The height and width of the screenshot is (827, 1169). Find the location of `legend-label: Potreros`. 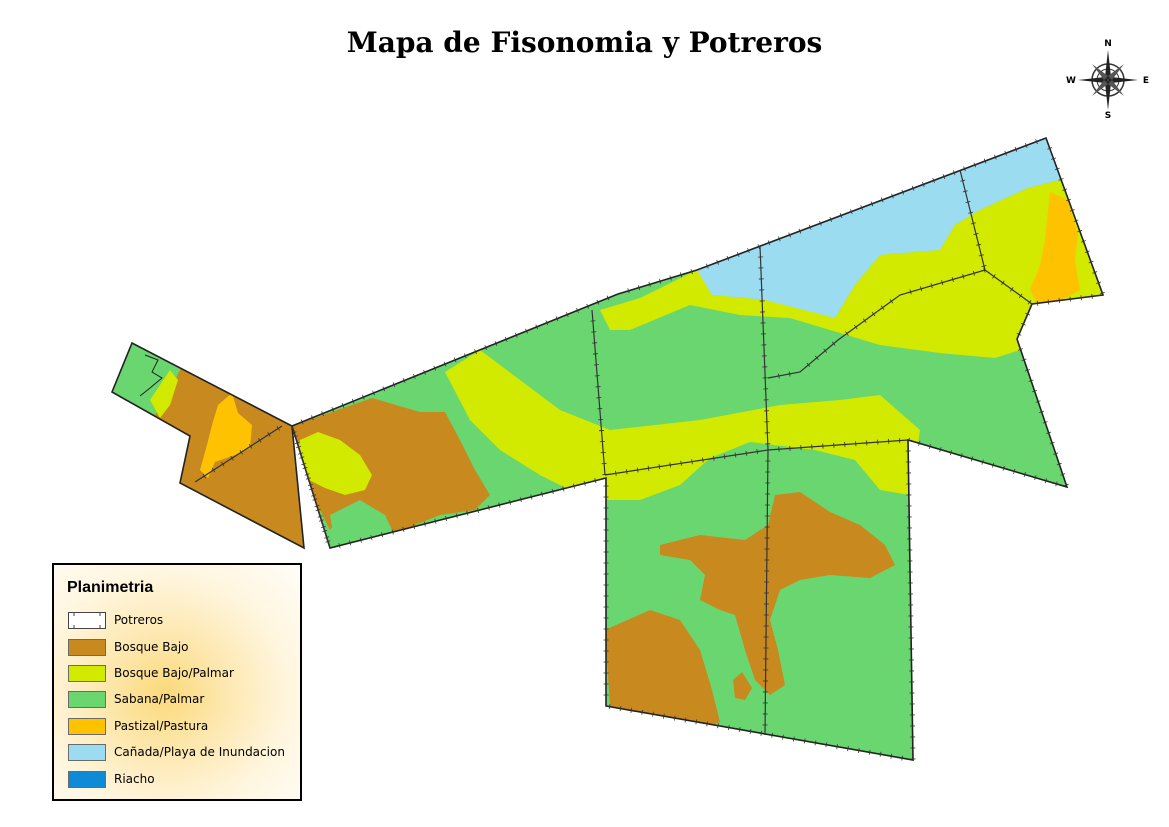

legend-label: Potreros is located at coordinates (139, 620).